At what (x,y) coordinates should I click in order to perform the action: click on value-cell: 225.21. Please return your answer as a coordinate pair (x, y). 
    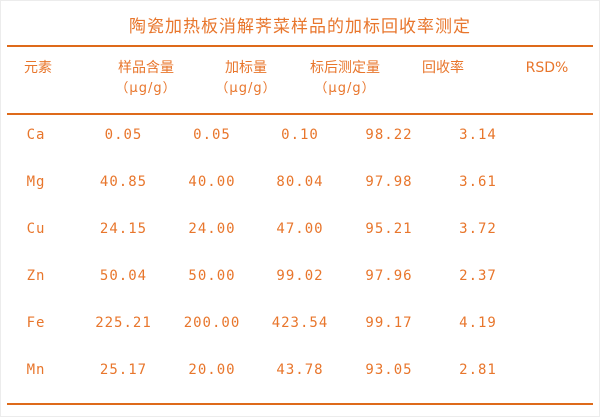
    Looking at the image, I should click on (123, 322).